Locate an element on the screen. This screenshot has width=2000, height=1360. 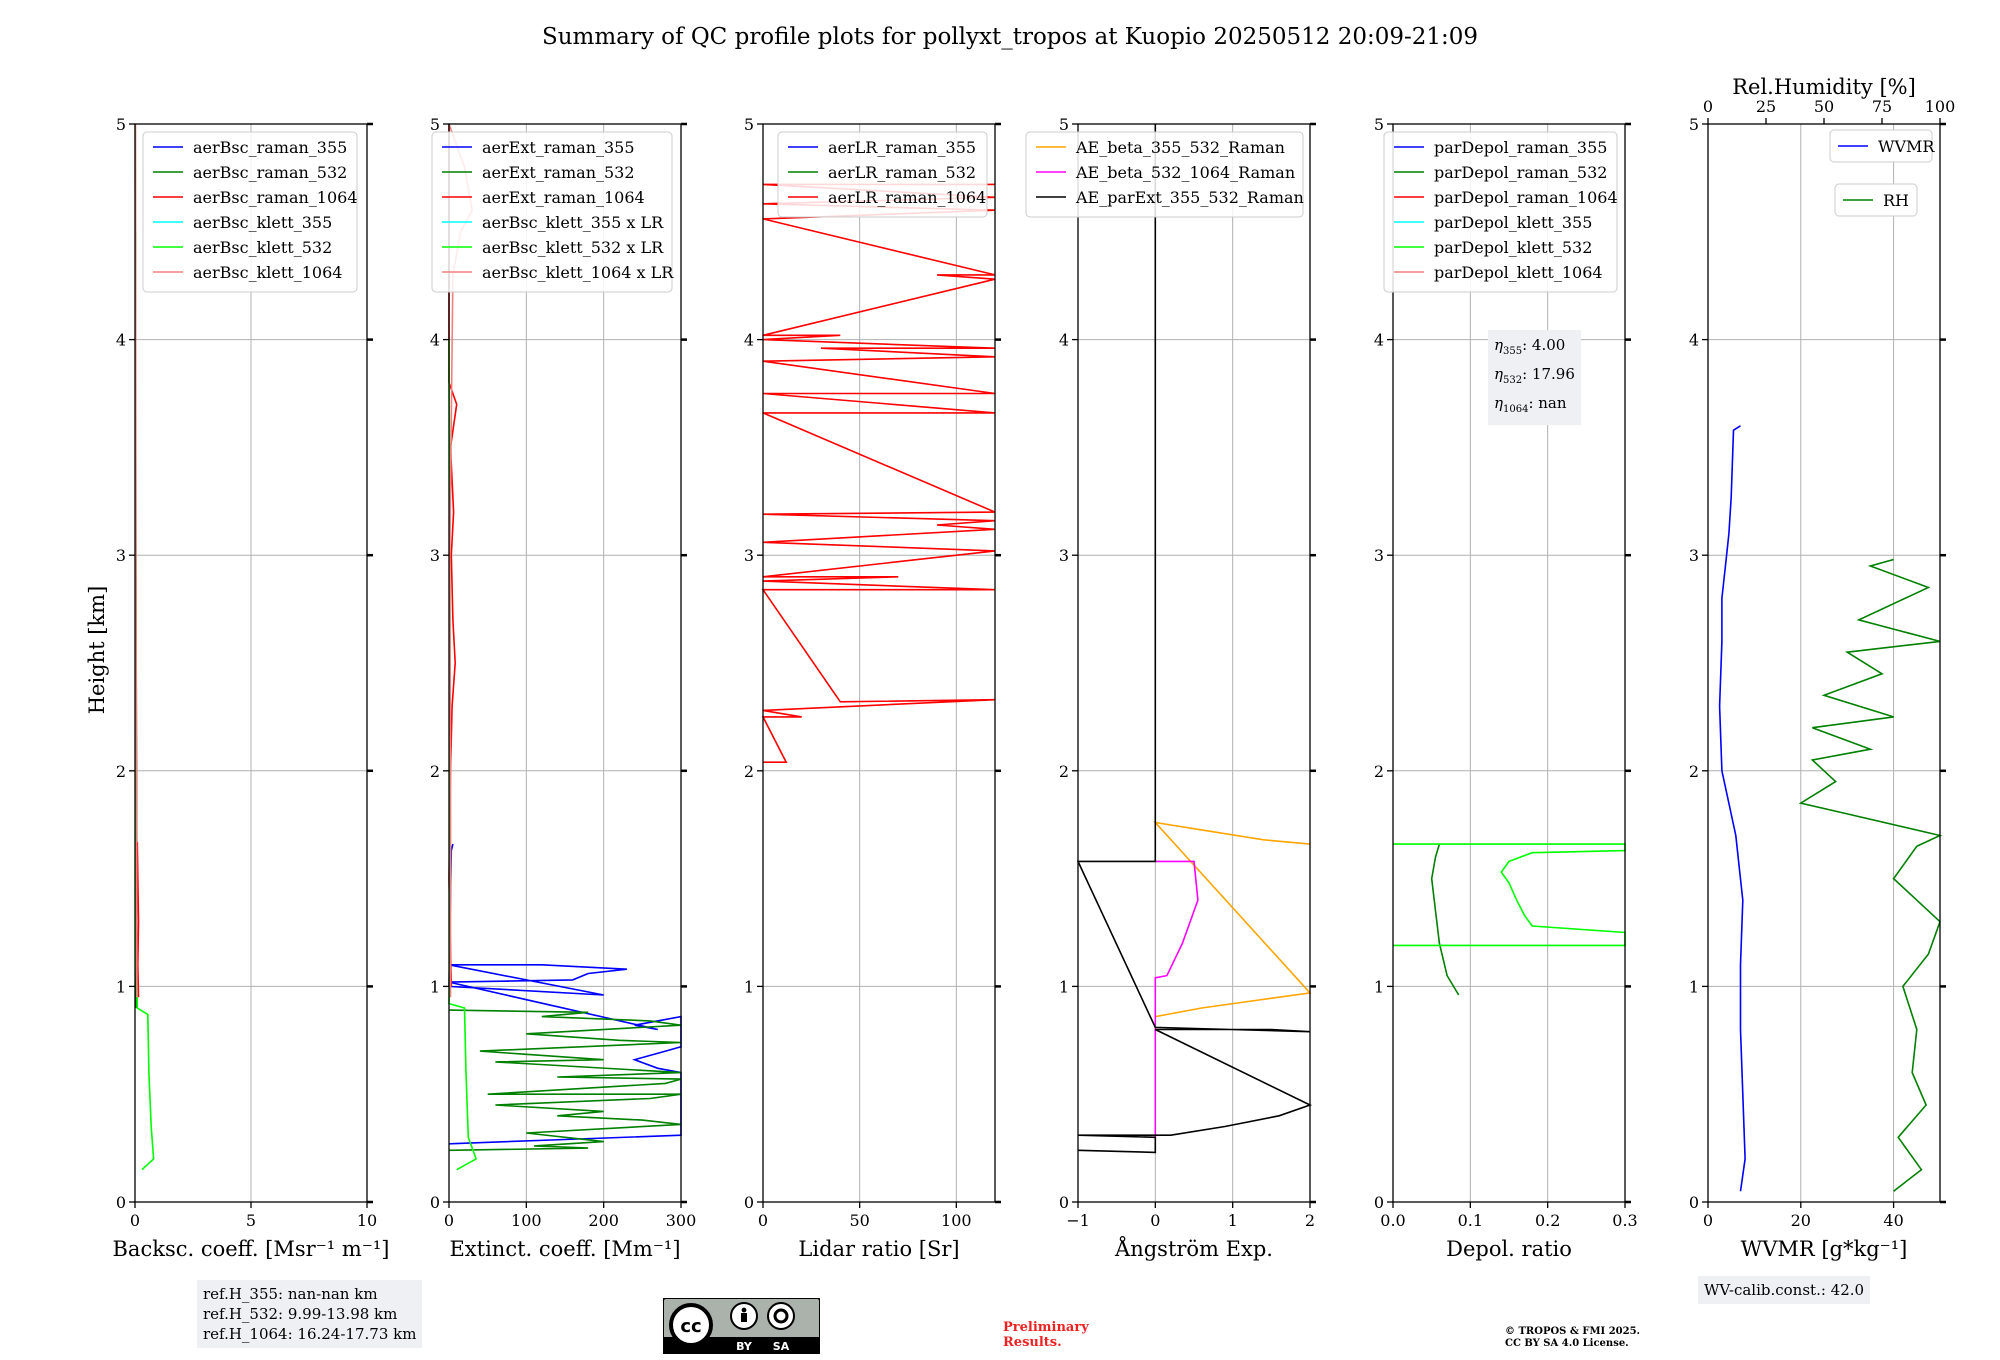
y-axis-label: Height [km] is located at coordinates (97, 650).